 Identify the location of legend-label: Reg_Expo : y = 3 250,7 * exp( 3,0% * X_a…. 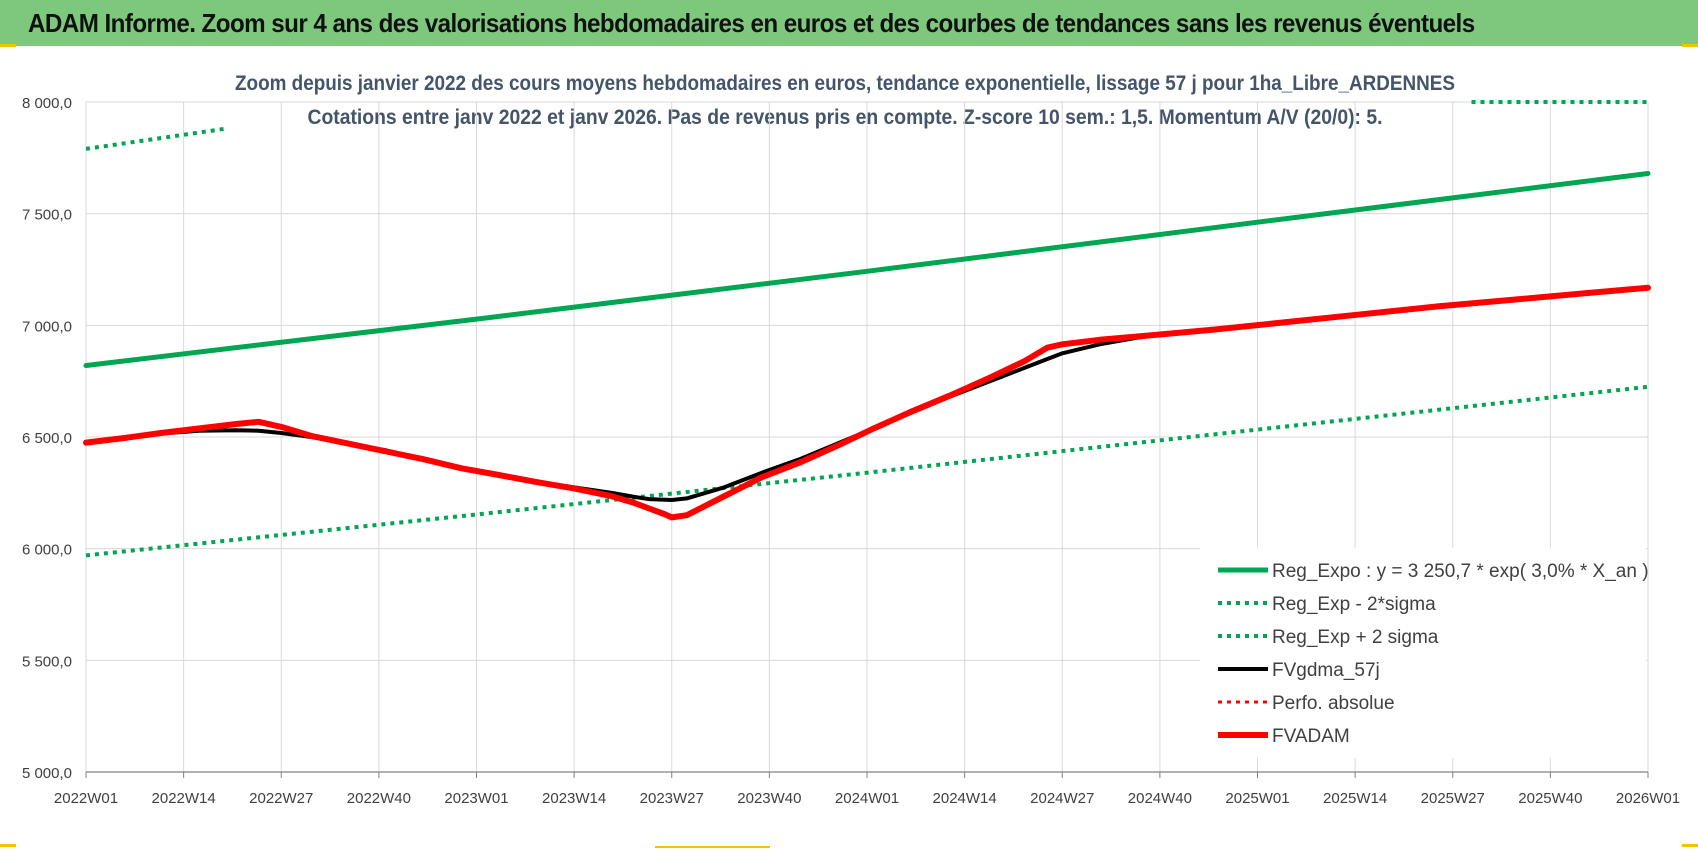
(1460, 571).